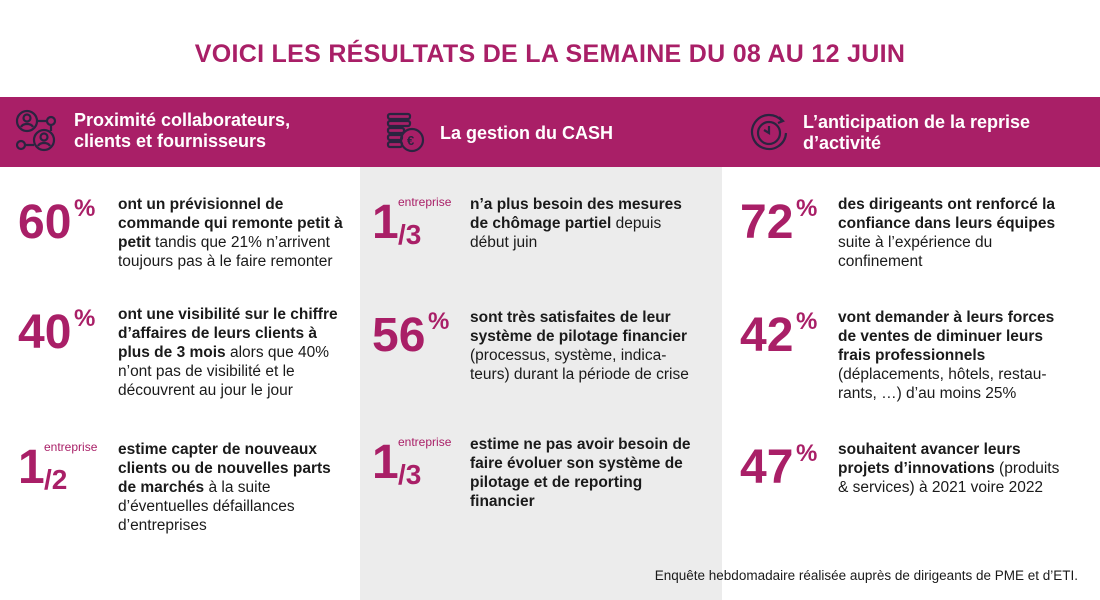  I want to click on stat-figure: 60%, so click(68, 225).